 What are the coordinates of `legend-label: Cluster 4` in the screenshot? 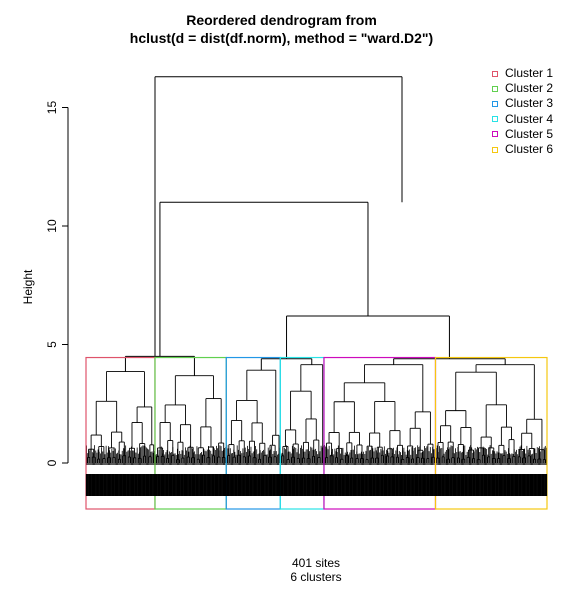 It's located at (529, 118).